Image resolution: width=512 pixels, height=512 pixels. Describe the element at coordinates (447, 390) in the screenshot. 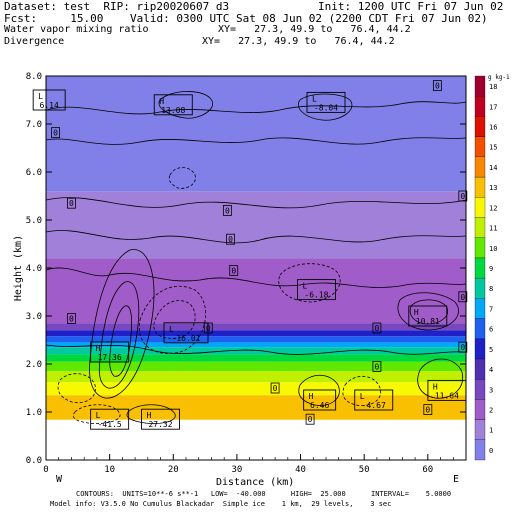

I see `extremum-high: H11.64` at that location.